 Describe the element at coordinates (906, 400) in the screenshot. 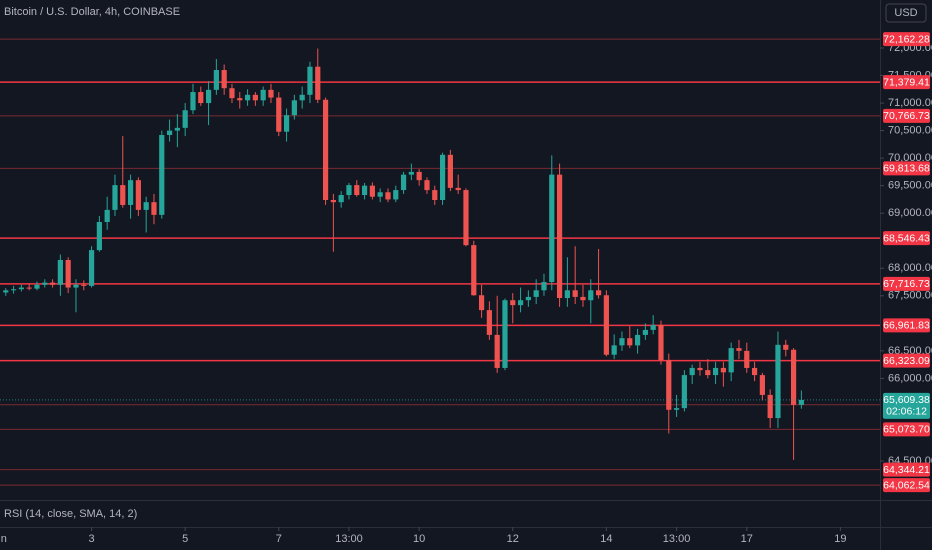

I see `last-price-label: 65,609.38` at that location.